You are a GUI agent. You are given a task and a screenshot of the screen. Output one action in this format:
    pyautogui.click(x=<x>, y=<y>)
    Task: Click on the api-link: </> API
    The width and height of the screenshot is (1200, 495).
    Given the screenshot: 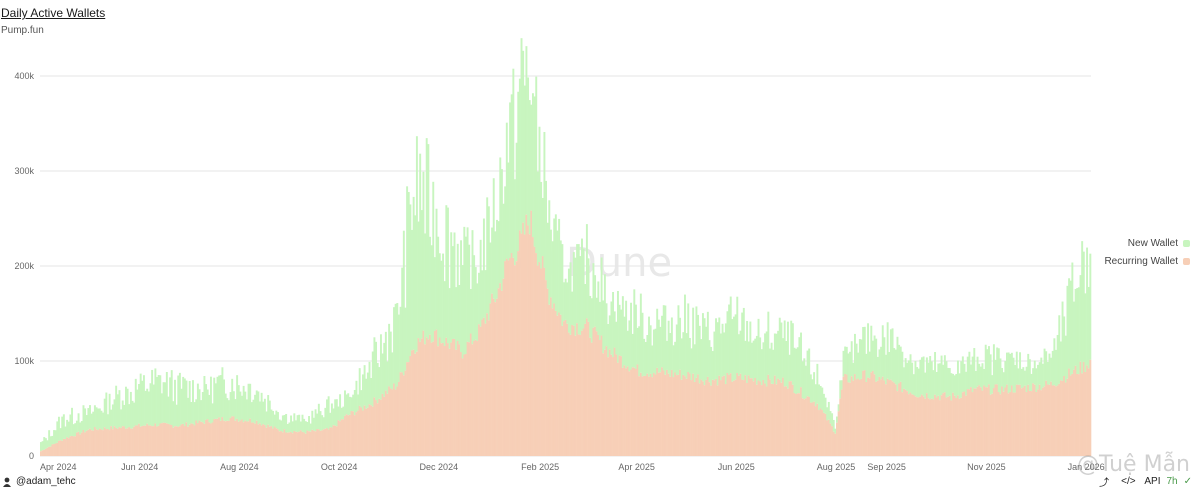 What is the action you would take?
    pyautogui.click(x=1137, y=481)
    